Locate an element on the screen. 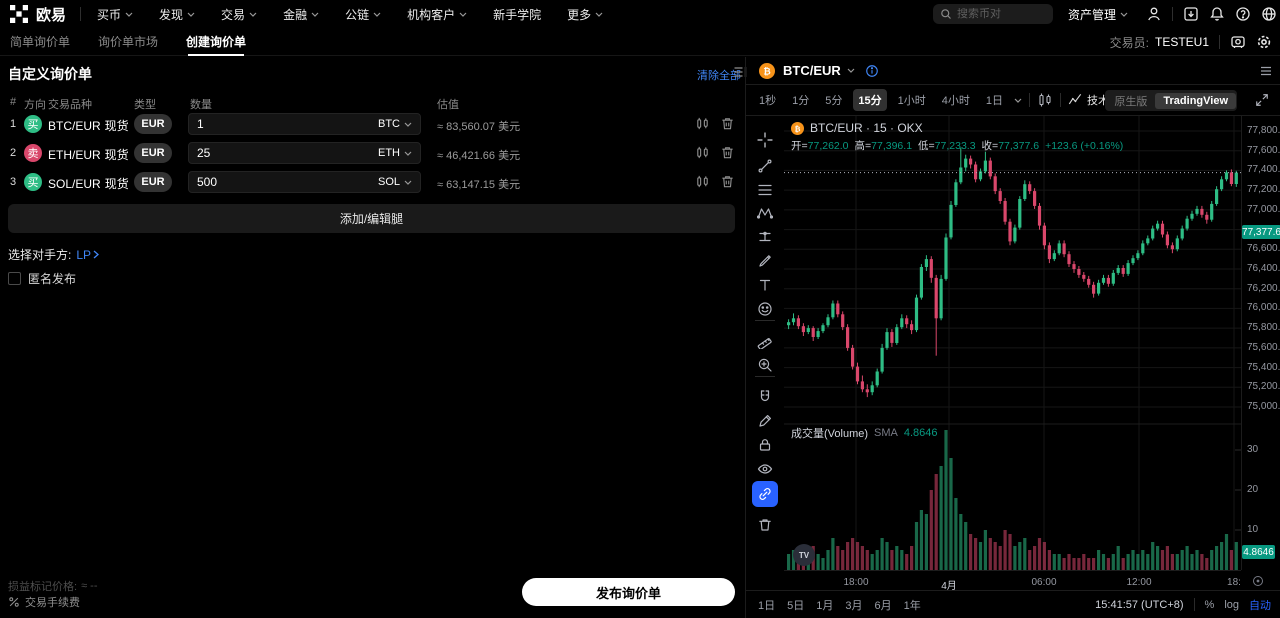 This screenshot has width=1280, height=618. clock: 15:41:57 (UTC+8) is located at coordinates (1139, 604).